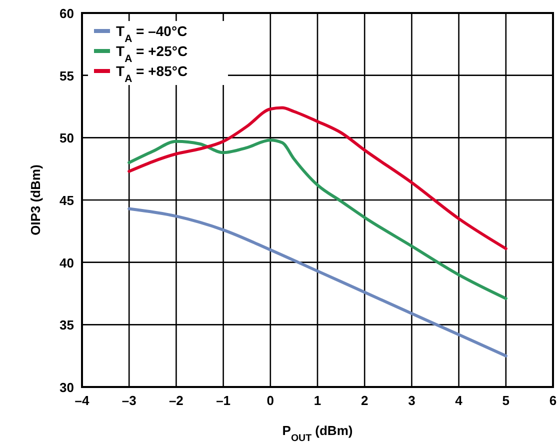 The width and height of the screenshot is (560, 448). I want to click on x-tick-label: –2, so click(176, 400).